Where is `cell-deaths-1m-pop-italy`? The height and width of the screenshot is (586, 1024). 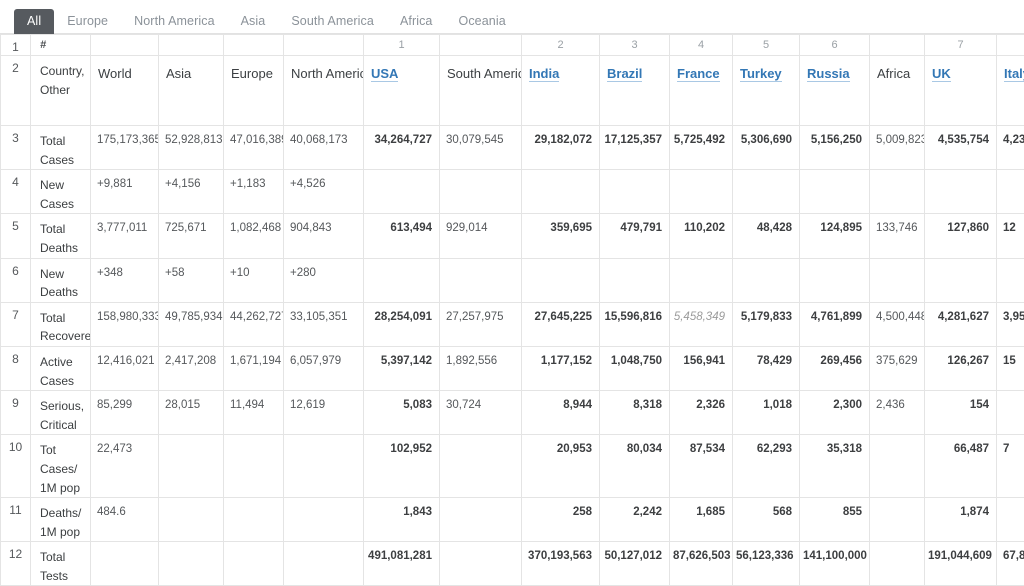 cell-deaths-1m-pop-italy is located at coordinates (1010, 520).